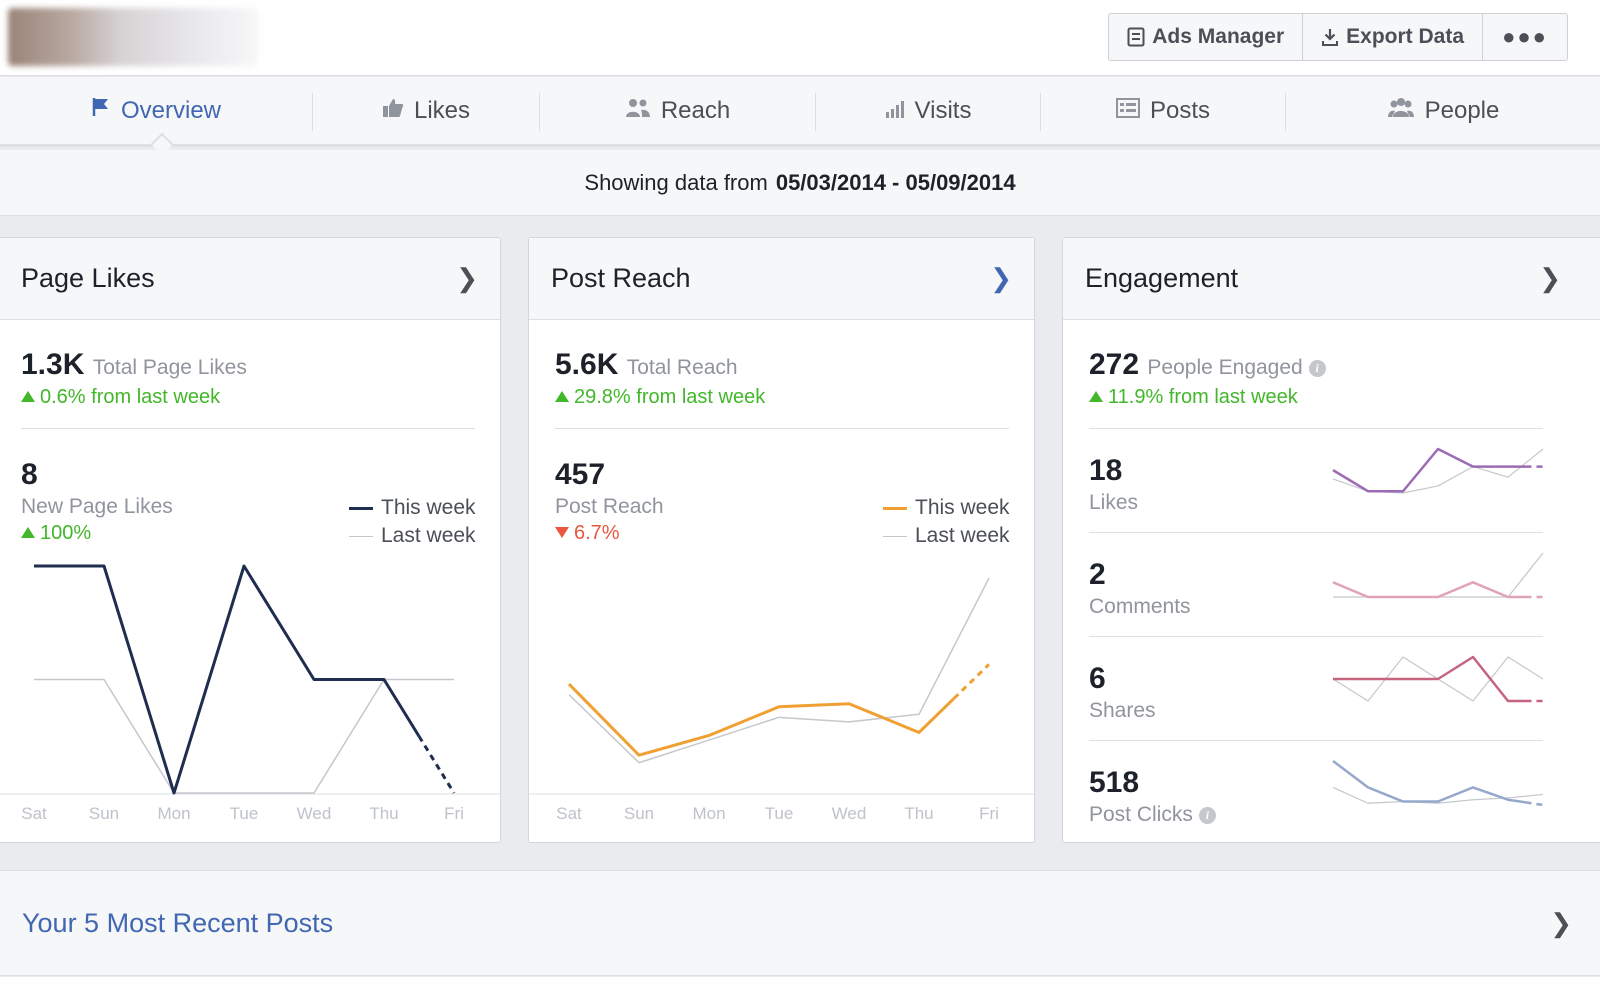 Image resolution: width=1600 pixels, height=1005 pixels. What do you see at coordinates (250, 279) in the screenshot?
I see `page-likes-header: Page Likes ❯` at bounding box center [250, 279].